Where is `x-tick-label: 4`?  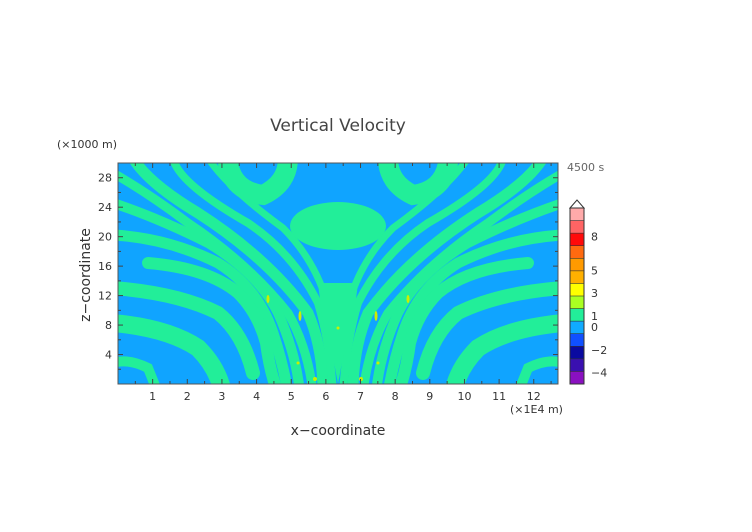
x-tick-label: 4 is located at coordinates (256, 396).